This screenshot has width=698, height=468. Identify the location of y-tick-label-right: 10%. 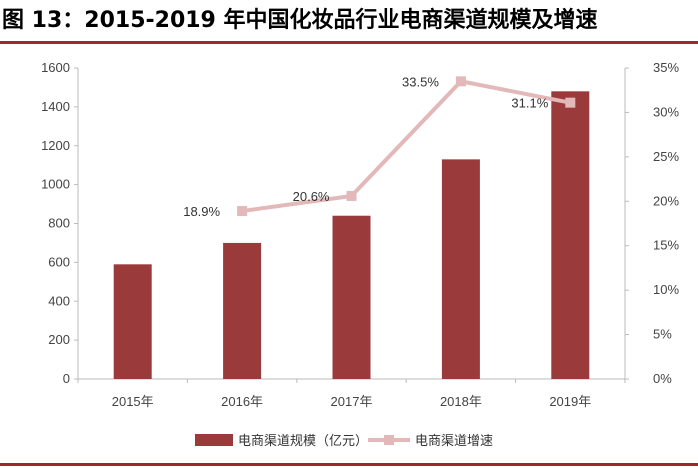
(666, 289).